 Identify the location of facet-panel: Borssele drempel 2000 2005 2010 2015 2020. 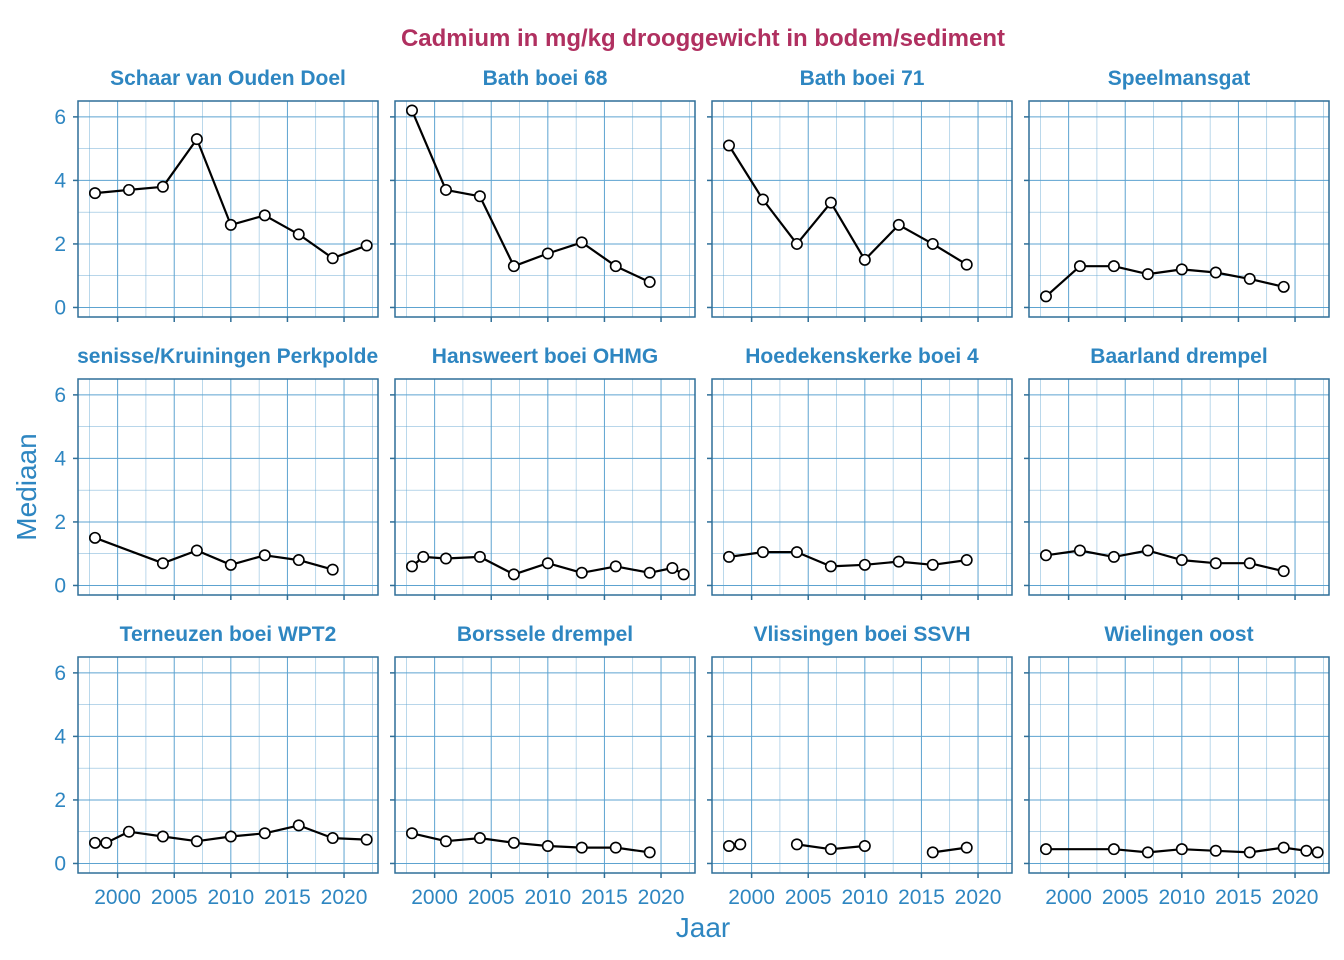
(543, 766).